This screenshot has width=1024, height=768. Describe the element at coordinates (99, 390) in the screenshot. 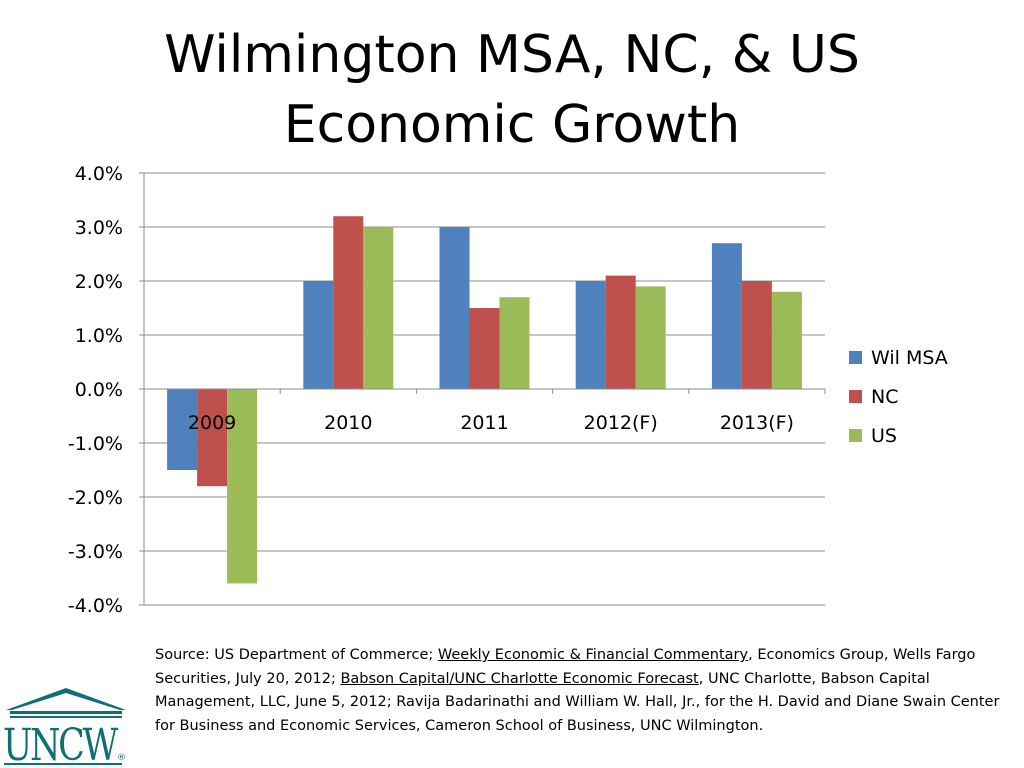

I see `y-tick-label: 0.0%` at that location.